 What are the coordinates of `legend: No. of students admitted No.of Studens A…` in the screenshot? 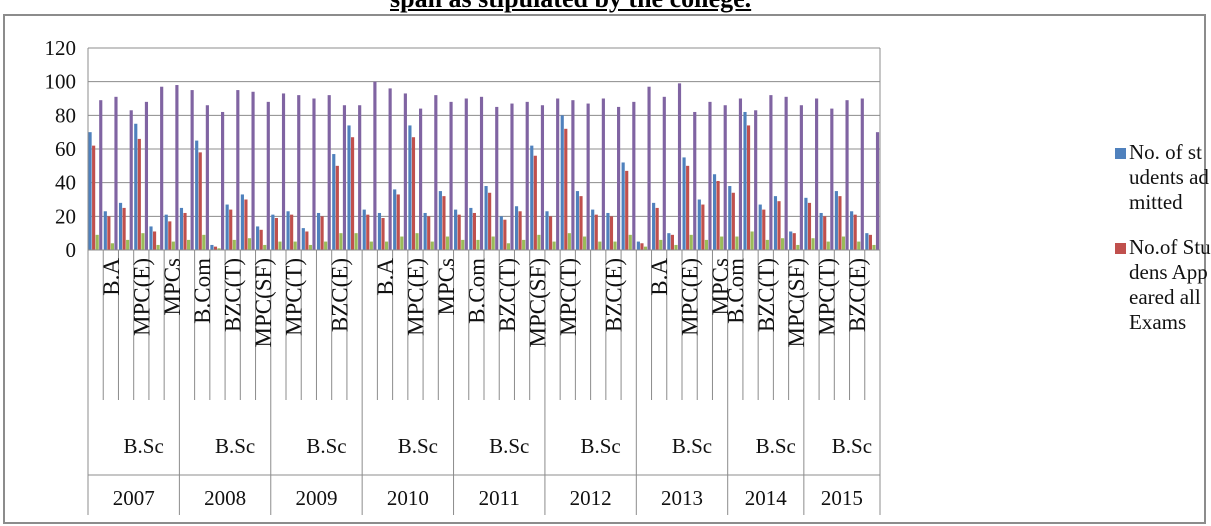 It's located at (1163, 247).